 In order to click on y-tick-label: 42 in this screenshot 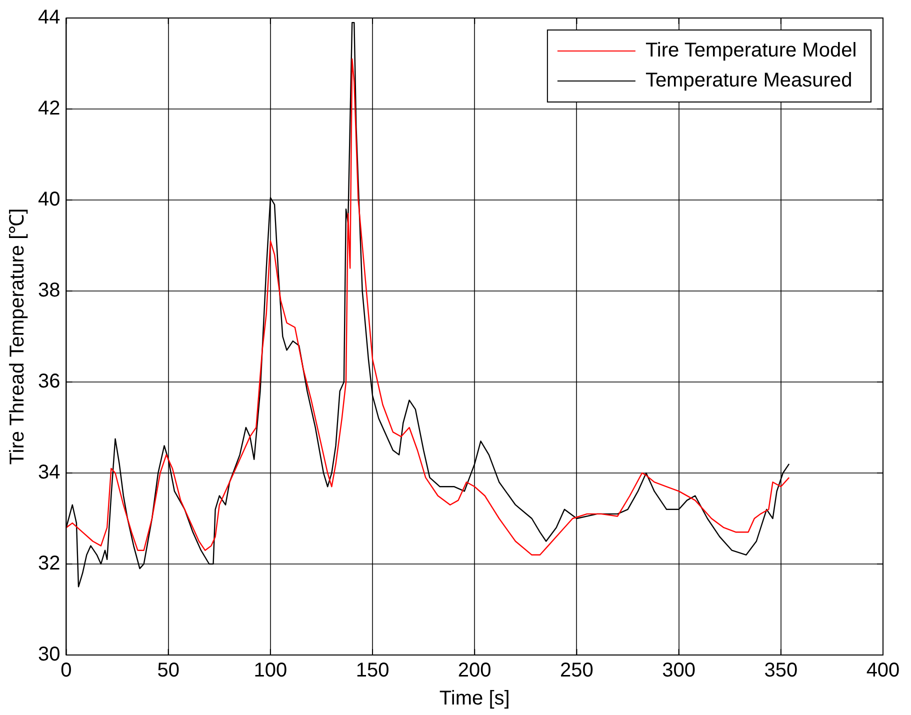, I will do `click(49, 109)`.